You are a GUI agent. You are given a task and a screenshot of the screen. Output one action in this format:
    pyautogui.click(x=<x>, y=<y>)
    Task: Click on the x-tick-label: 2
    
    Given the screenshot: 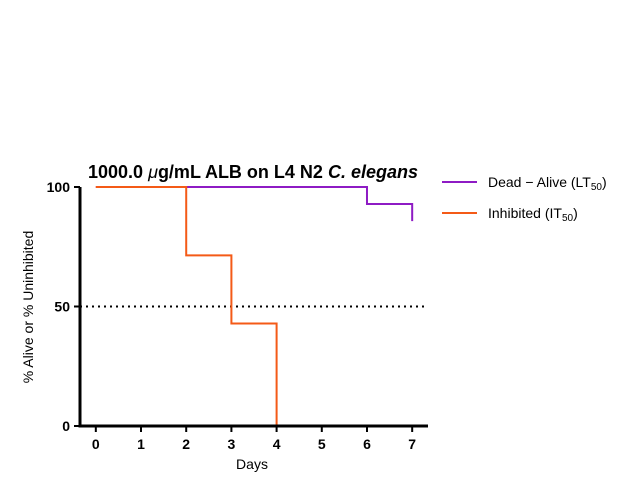 What is the action you would take?
    pyautogui.click(x=186, y=444)
    